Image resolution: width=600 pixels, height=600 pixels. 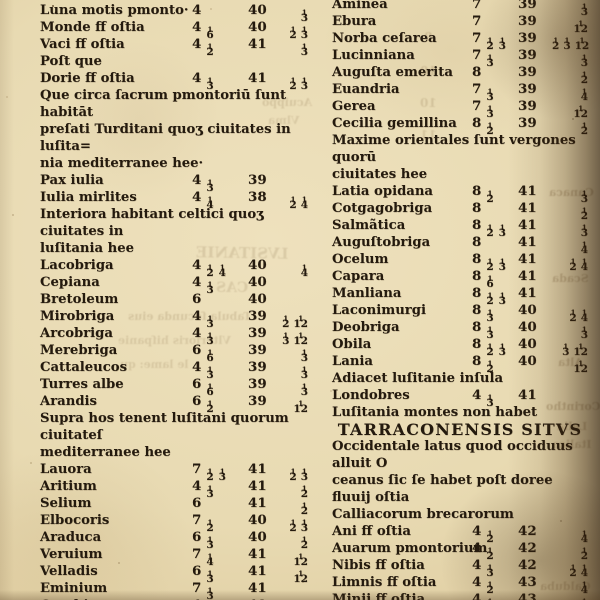 I want to click on place-name: Mirobriga, so click(x=77, y=316).